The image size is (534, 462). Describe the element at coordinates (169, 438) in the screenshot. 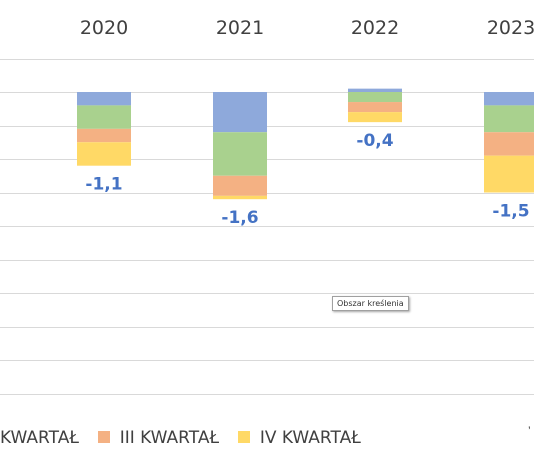

I see `legend-label: III KWARTAŁ` at that location.